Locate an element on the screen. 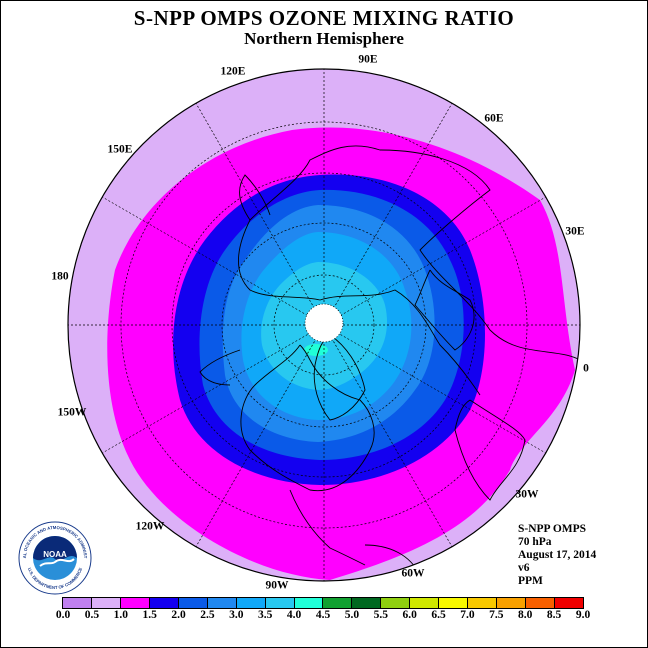 This screenshot has width=648, height=648. colorbar-tick-label: 6.5 is located at coordinates (438, 615).